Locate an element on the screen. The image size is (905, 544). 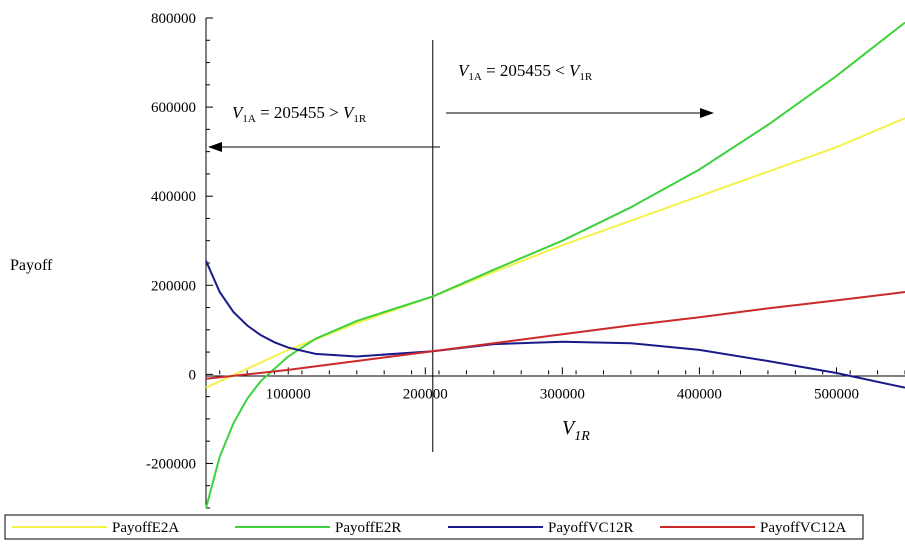
y-tick-label: 200000 is located at coordinates (173, 286).